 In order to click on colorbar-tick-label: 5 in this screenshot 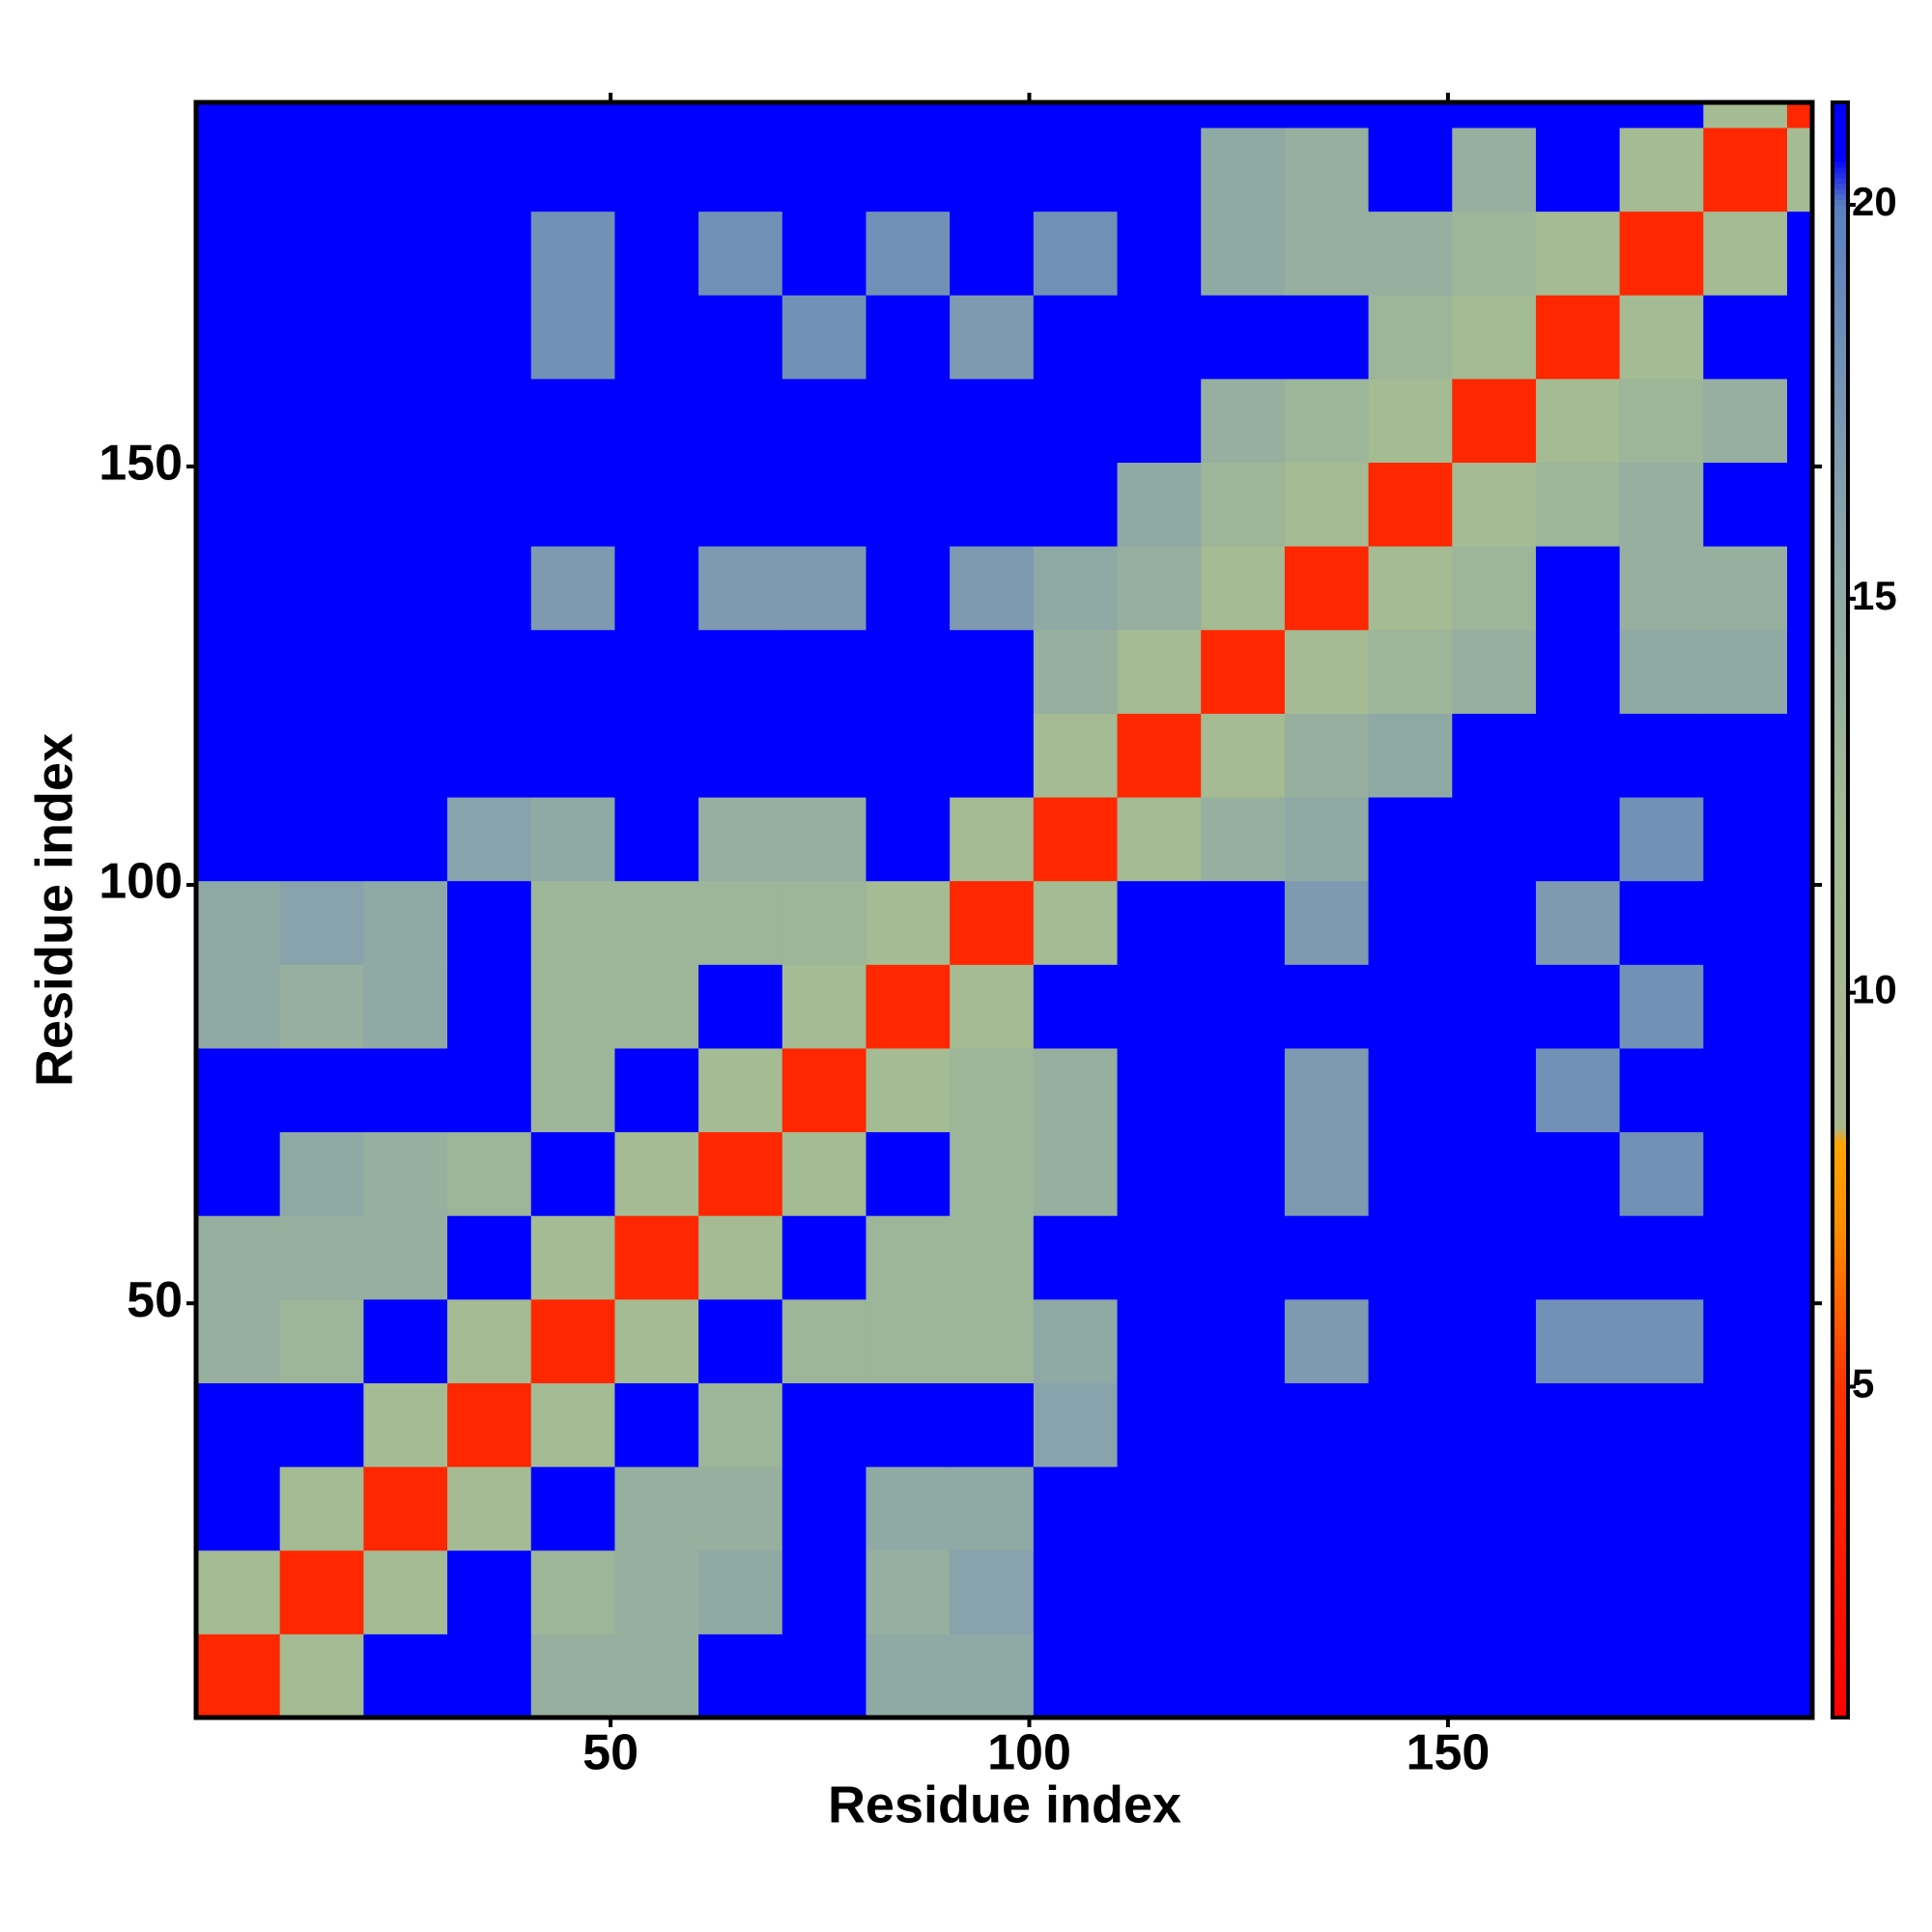, I will do `click(1863, 1383)`.